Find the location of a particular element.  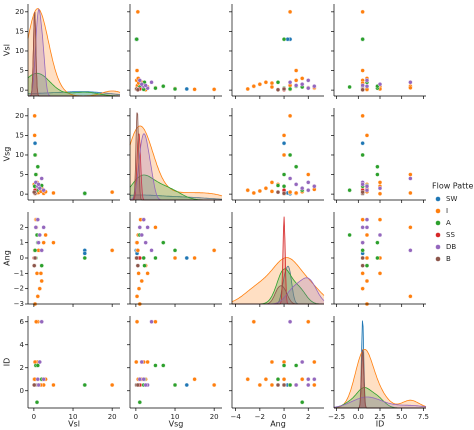

x-axis-label: Vsg is located at coordinates (176, 424).